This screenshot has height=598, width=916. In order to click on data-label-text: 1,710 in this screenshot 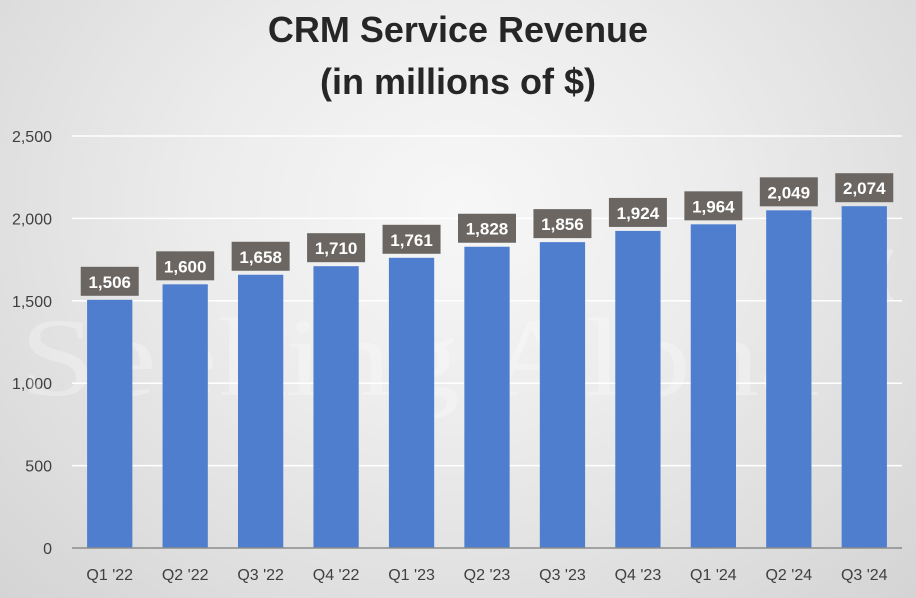, I will do `click(336, 248)`.